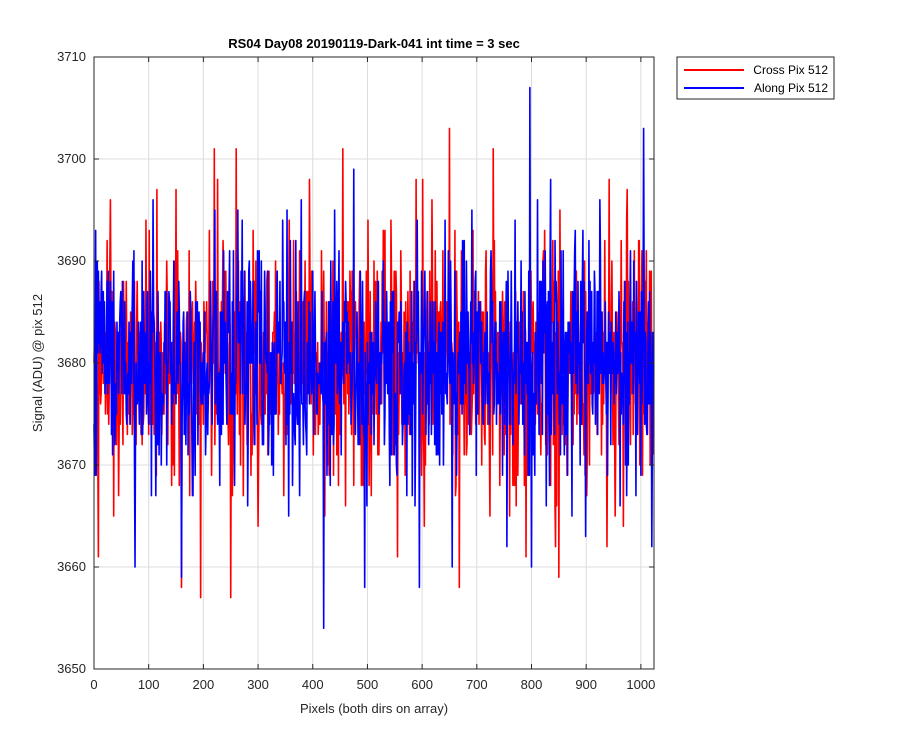 This screenshot has width=900, height=750. What do you see at coordinates (37, 363) in the screenshot?
I see `y-axis-label: Signal (ADU) @ pix 512` at bounding box center [37, 363].